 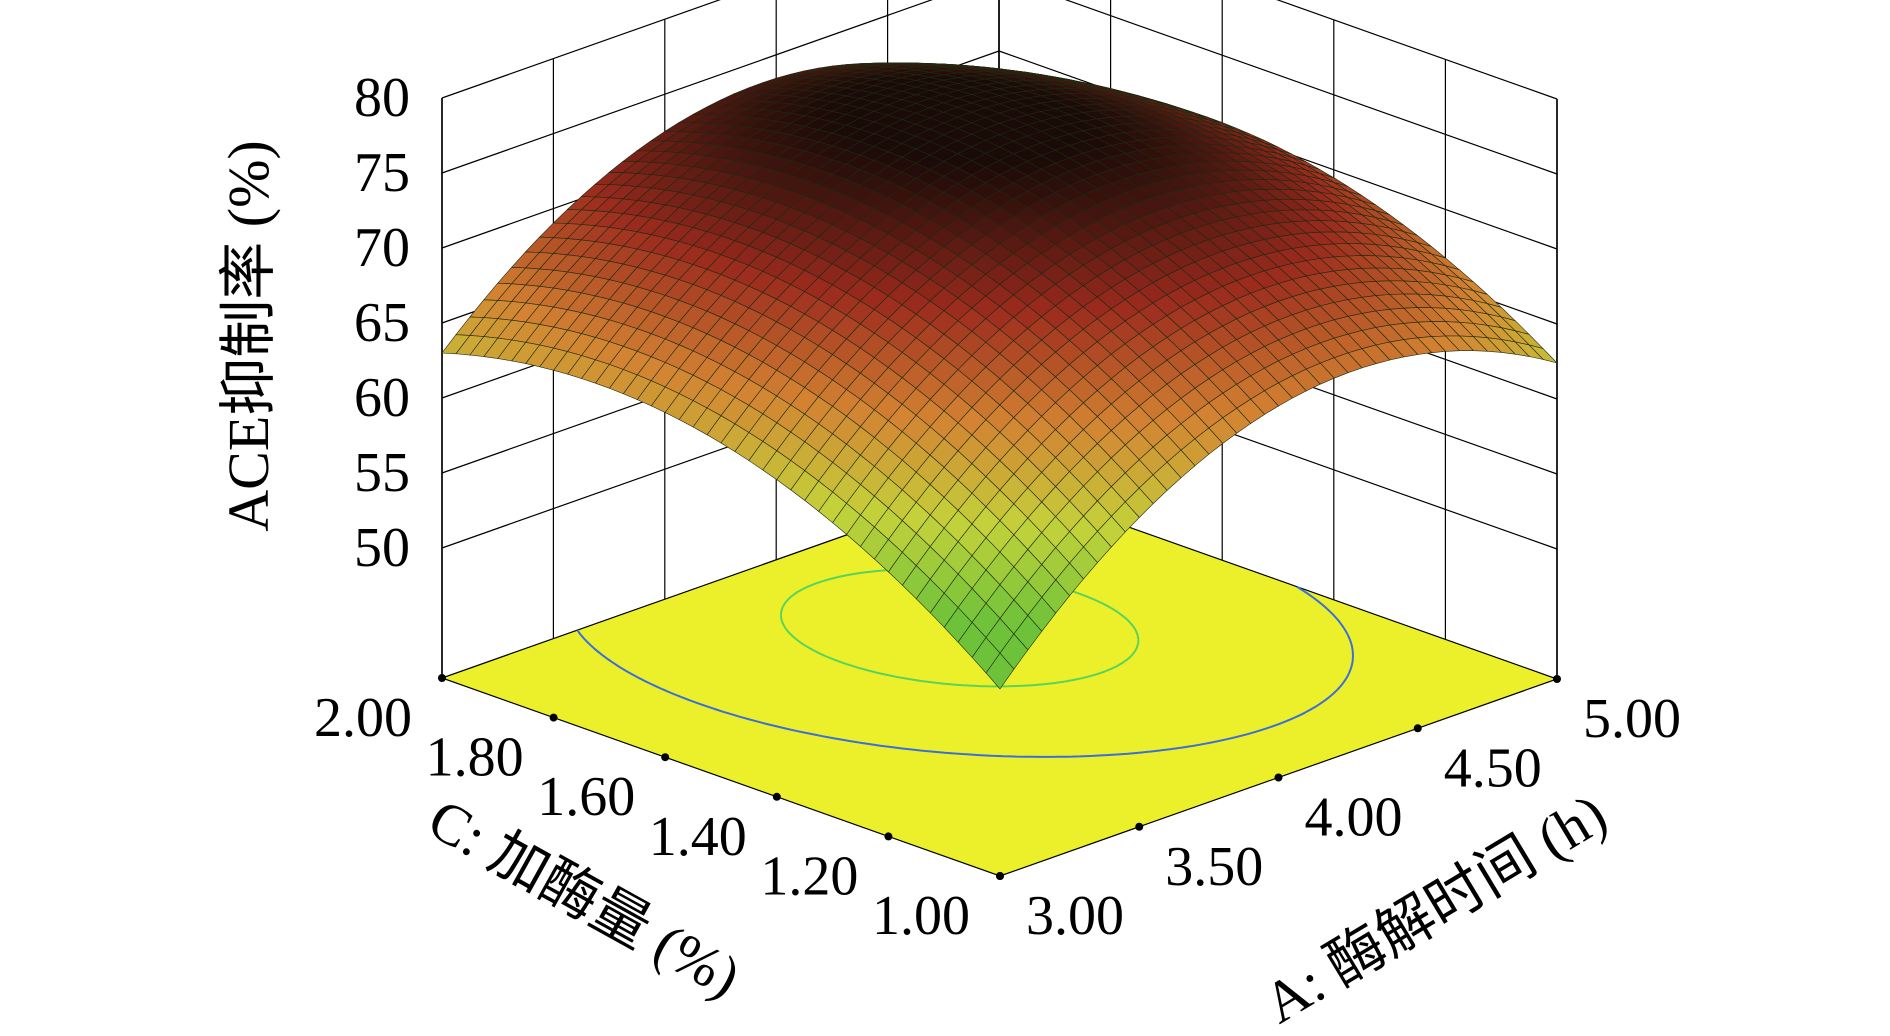 What do you see at coordinates (1354, 818) in the screenshot?
I see `x-tick-label: 4.00` at bounding box center [1354, 818].